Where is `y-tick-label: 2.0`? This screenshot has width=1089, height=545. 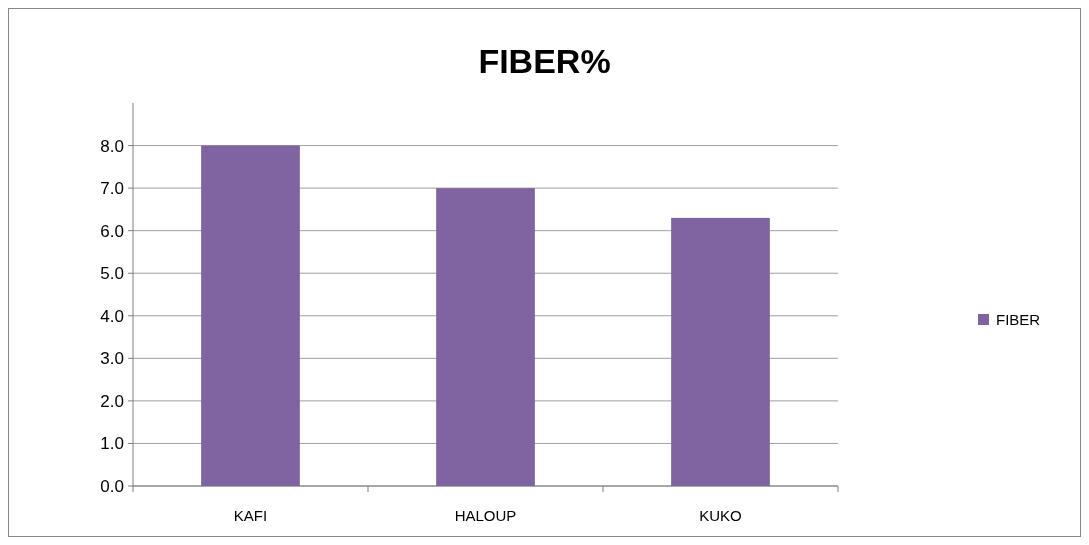
y-tick-label: 2.0 is located at coordinates (112, 401).